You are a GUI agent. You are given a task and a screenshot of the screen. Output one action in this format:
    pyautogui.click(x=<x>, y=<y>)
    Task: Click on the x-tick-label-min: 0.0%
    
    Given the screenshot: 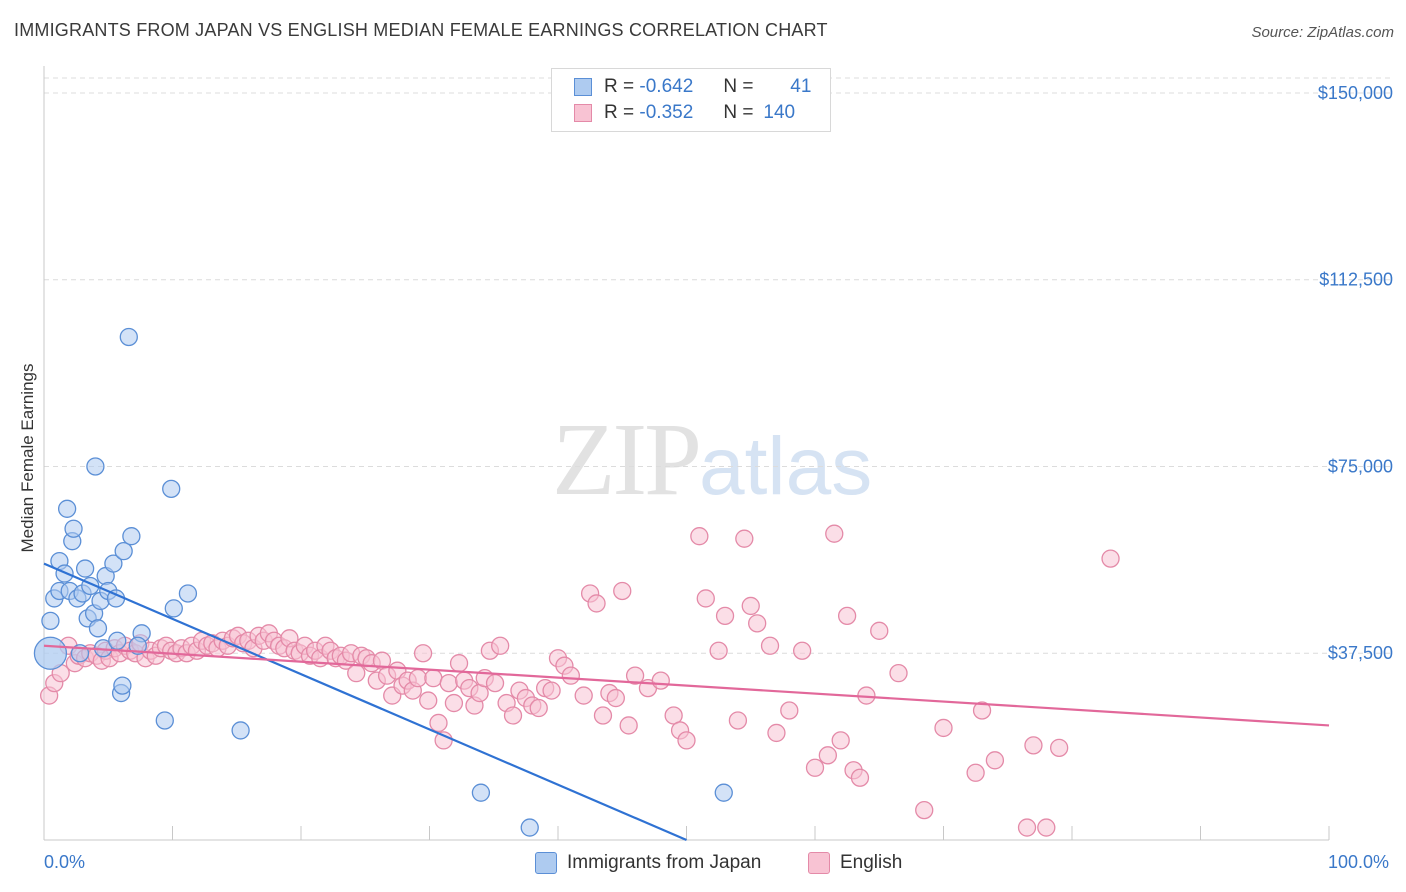 What is the action you would take?
    pyautogui.click(x=65, y=862)
    